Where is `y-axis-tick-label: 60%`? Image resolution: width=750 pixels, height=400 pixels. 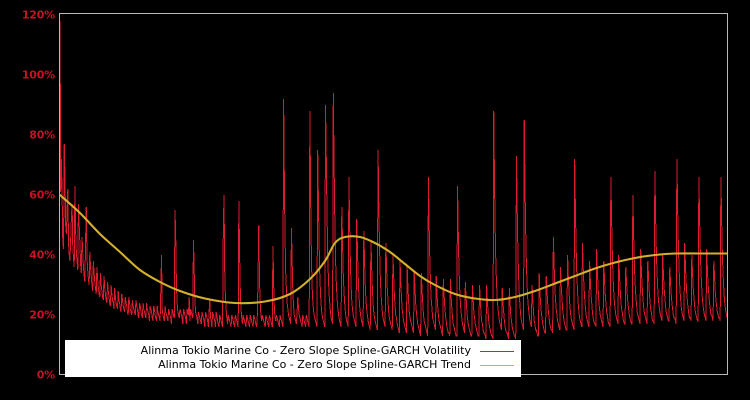 y-axis-tick-label: 60% is located at coordinates (42, 195).